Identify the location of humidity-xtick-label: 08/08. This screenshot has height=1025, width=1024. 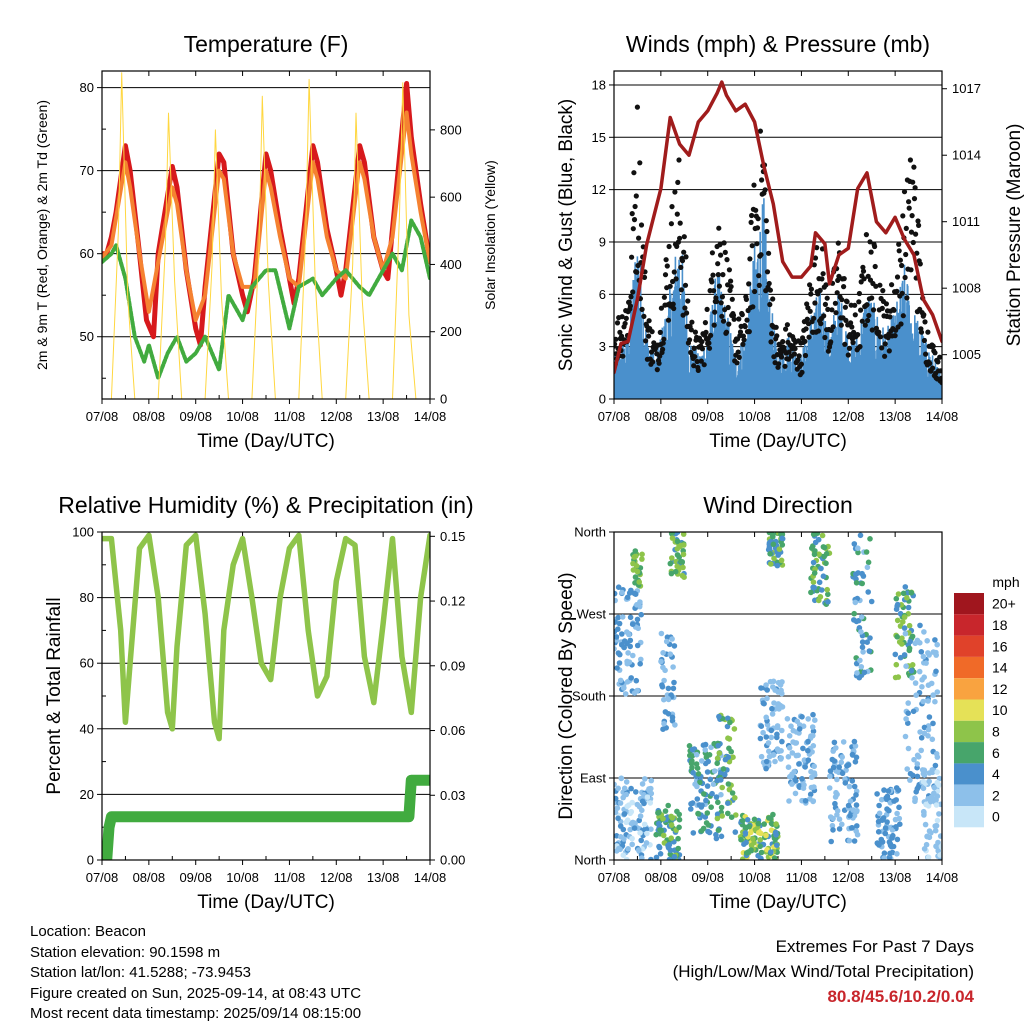
(149, 877).